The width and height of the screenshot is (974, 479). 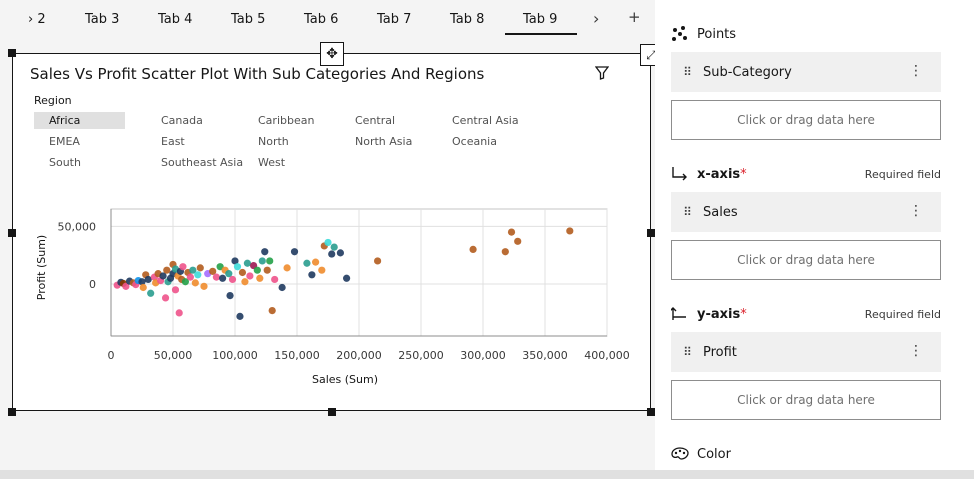 I want to click on x-axis-icon, so click(x=679, y=174).